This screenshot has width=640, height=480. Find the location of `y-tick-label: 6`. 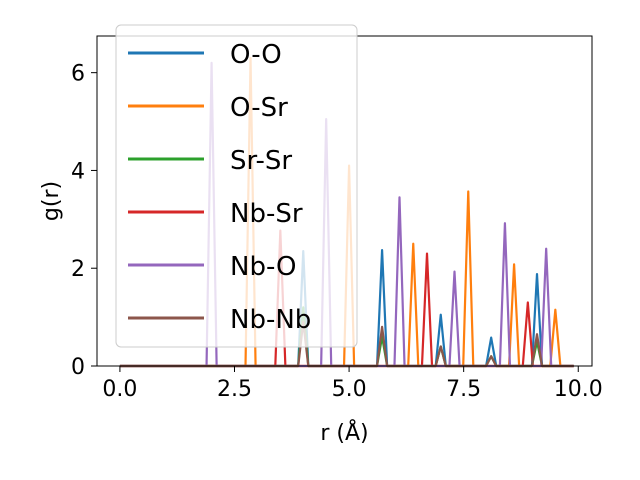

y-tick-label: 6 is located at coordinates (78, 74).